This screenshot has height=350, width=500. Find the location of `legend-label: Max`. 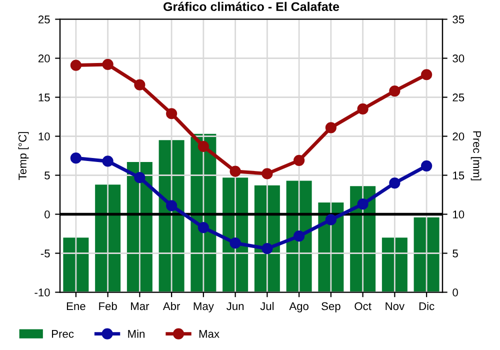

legend-label: Max is located at coordinates (209, 334).